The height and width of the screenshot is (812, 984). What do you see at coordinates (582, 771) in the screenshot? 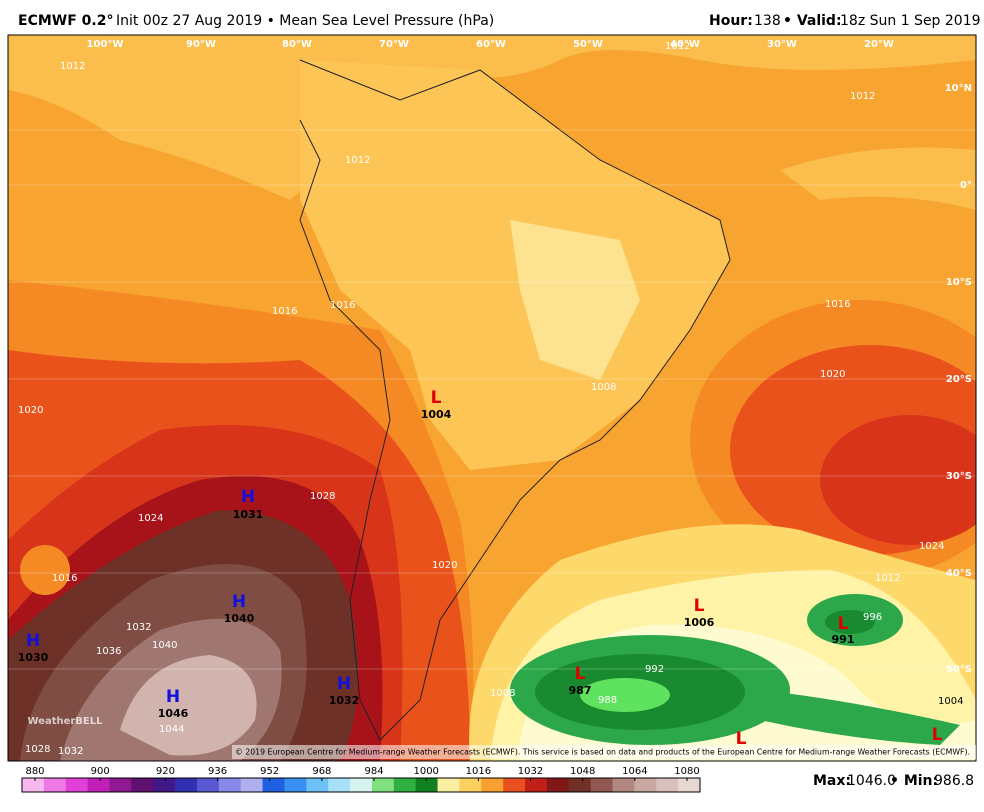
I see `colorbar-tick-label: 1048` at bounding box center [582, 771].